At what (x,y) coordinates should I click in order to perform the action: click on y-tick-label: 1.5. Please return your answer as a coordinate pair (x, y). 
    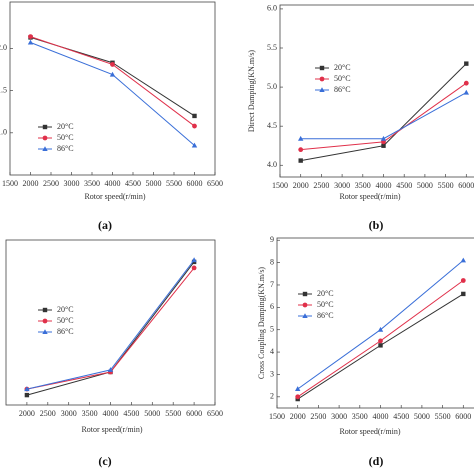
    Looking at the image, I should click on (3, 89).